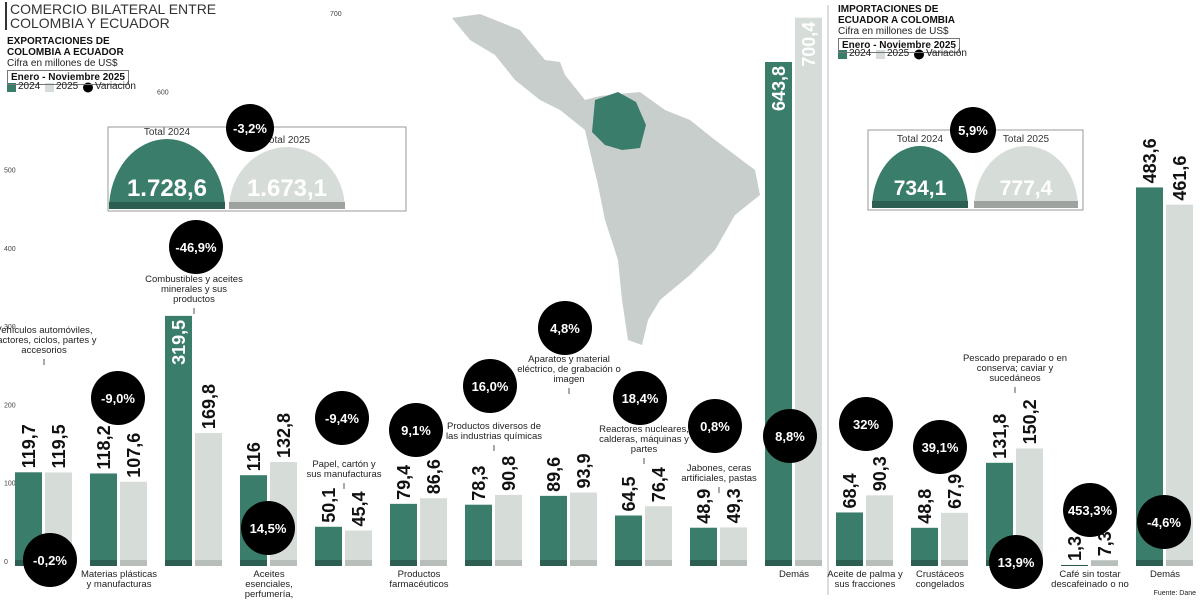 The height and width of the screenshot is (600, 1200). What do you see at coordinates (287, 188) in the screenshot?
I see `total-value: 1.673,1` at bounding box center [287, 188].